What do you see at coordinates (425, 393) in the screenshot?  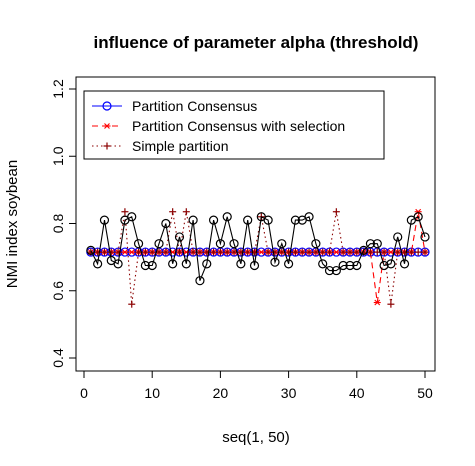 I see `x-tick-label: 50` at bounding box center [425, 393].